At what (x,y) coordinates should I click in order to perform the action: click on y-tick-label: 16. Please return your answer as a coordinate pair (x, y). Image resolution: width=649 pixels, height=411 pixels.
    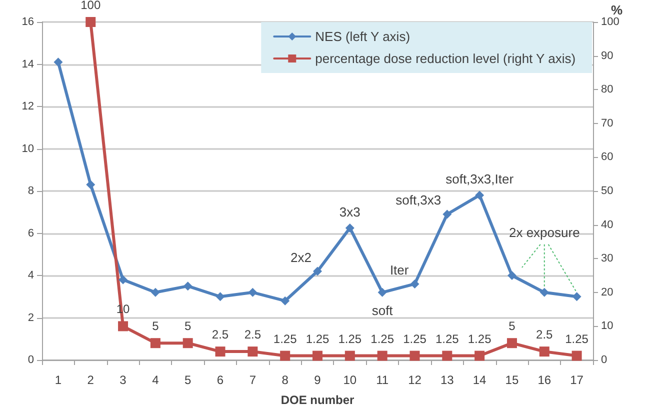
    Looking at the image, I should click on (28, 22).